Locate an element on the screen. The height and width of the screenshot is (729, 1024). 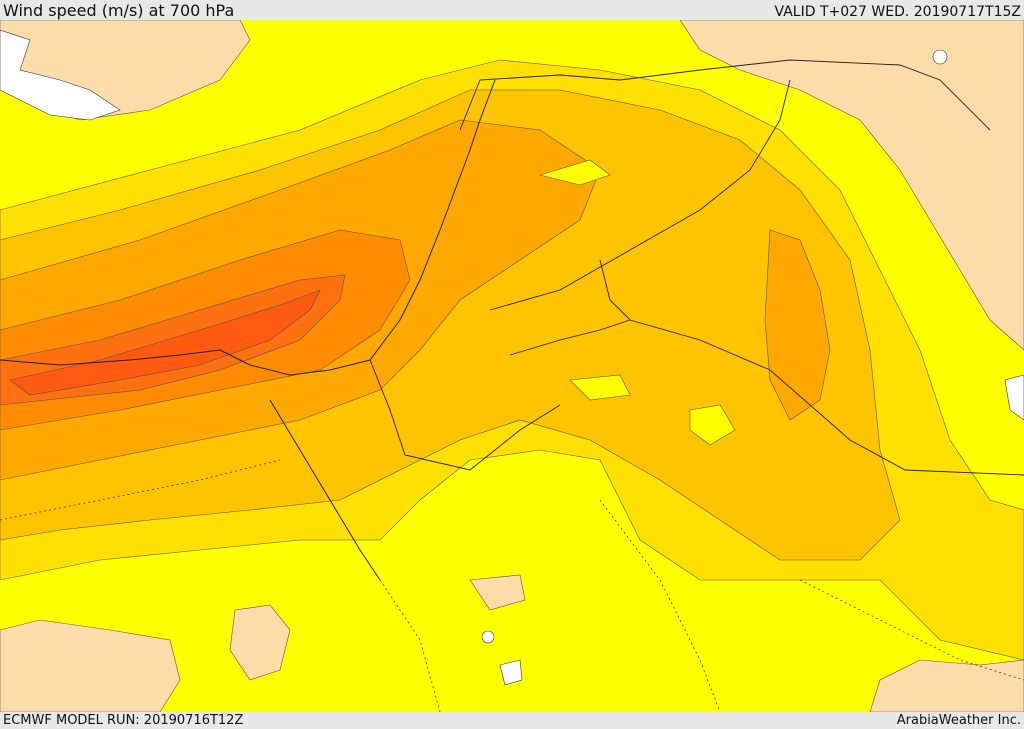
water-lake-south is located at coordinates (511, 672).